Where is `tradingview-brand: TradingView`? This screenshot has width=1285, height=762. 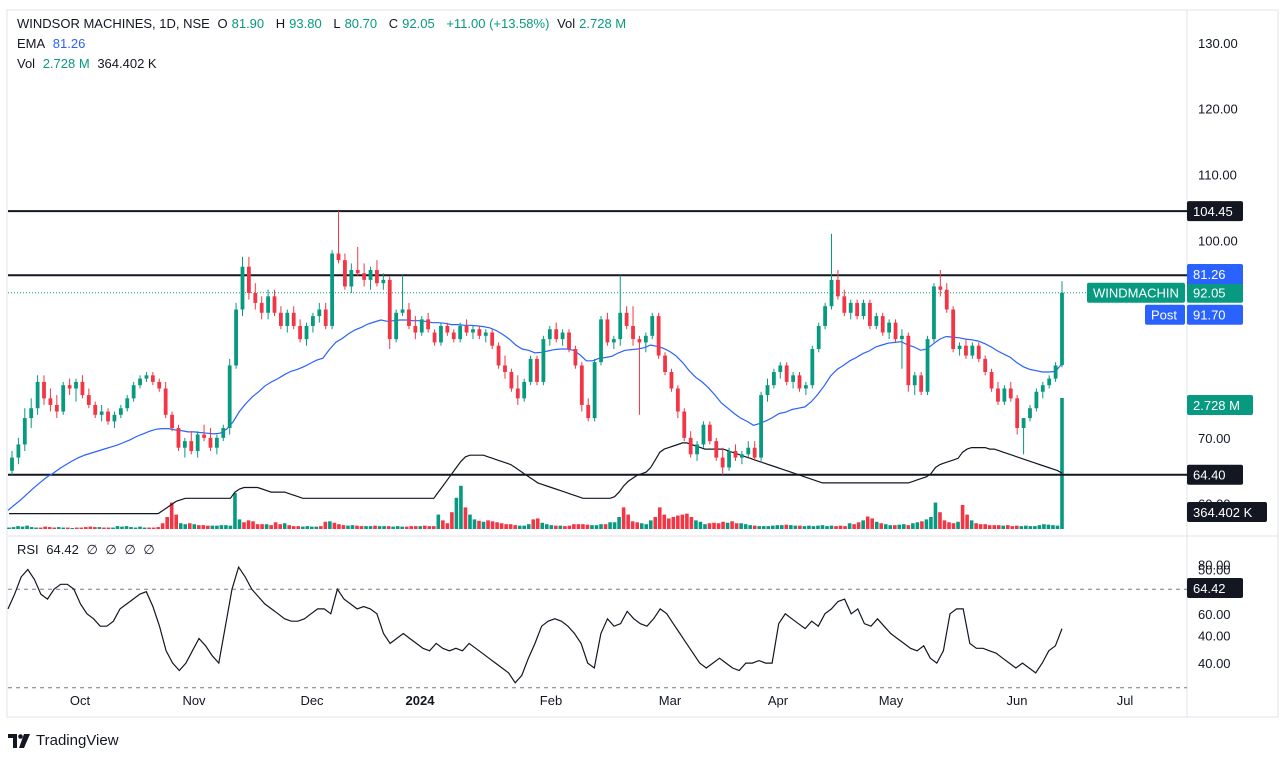 tradingview-brand: TradingView is located at coordinates (63, 740).